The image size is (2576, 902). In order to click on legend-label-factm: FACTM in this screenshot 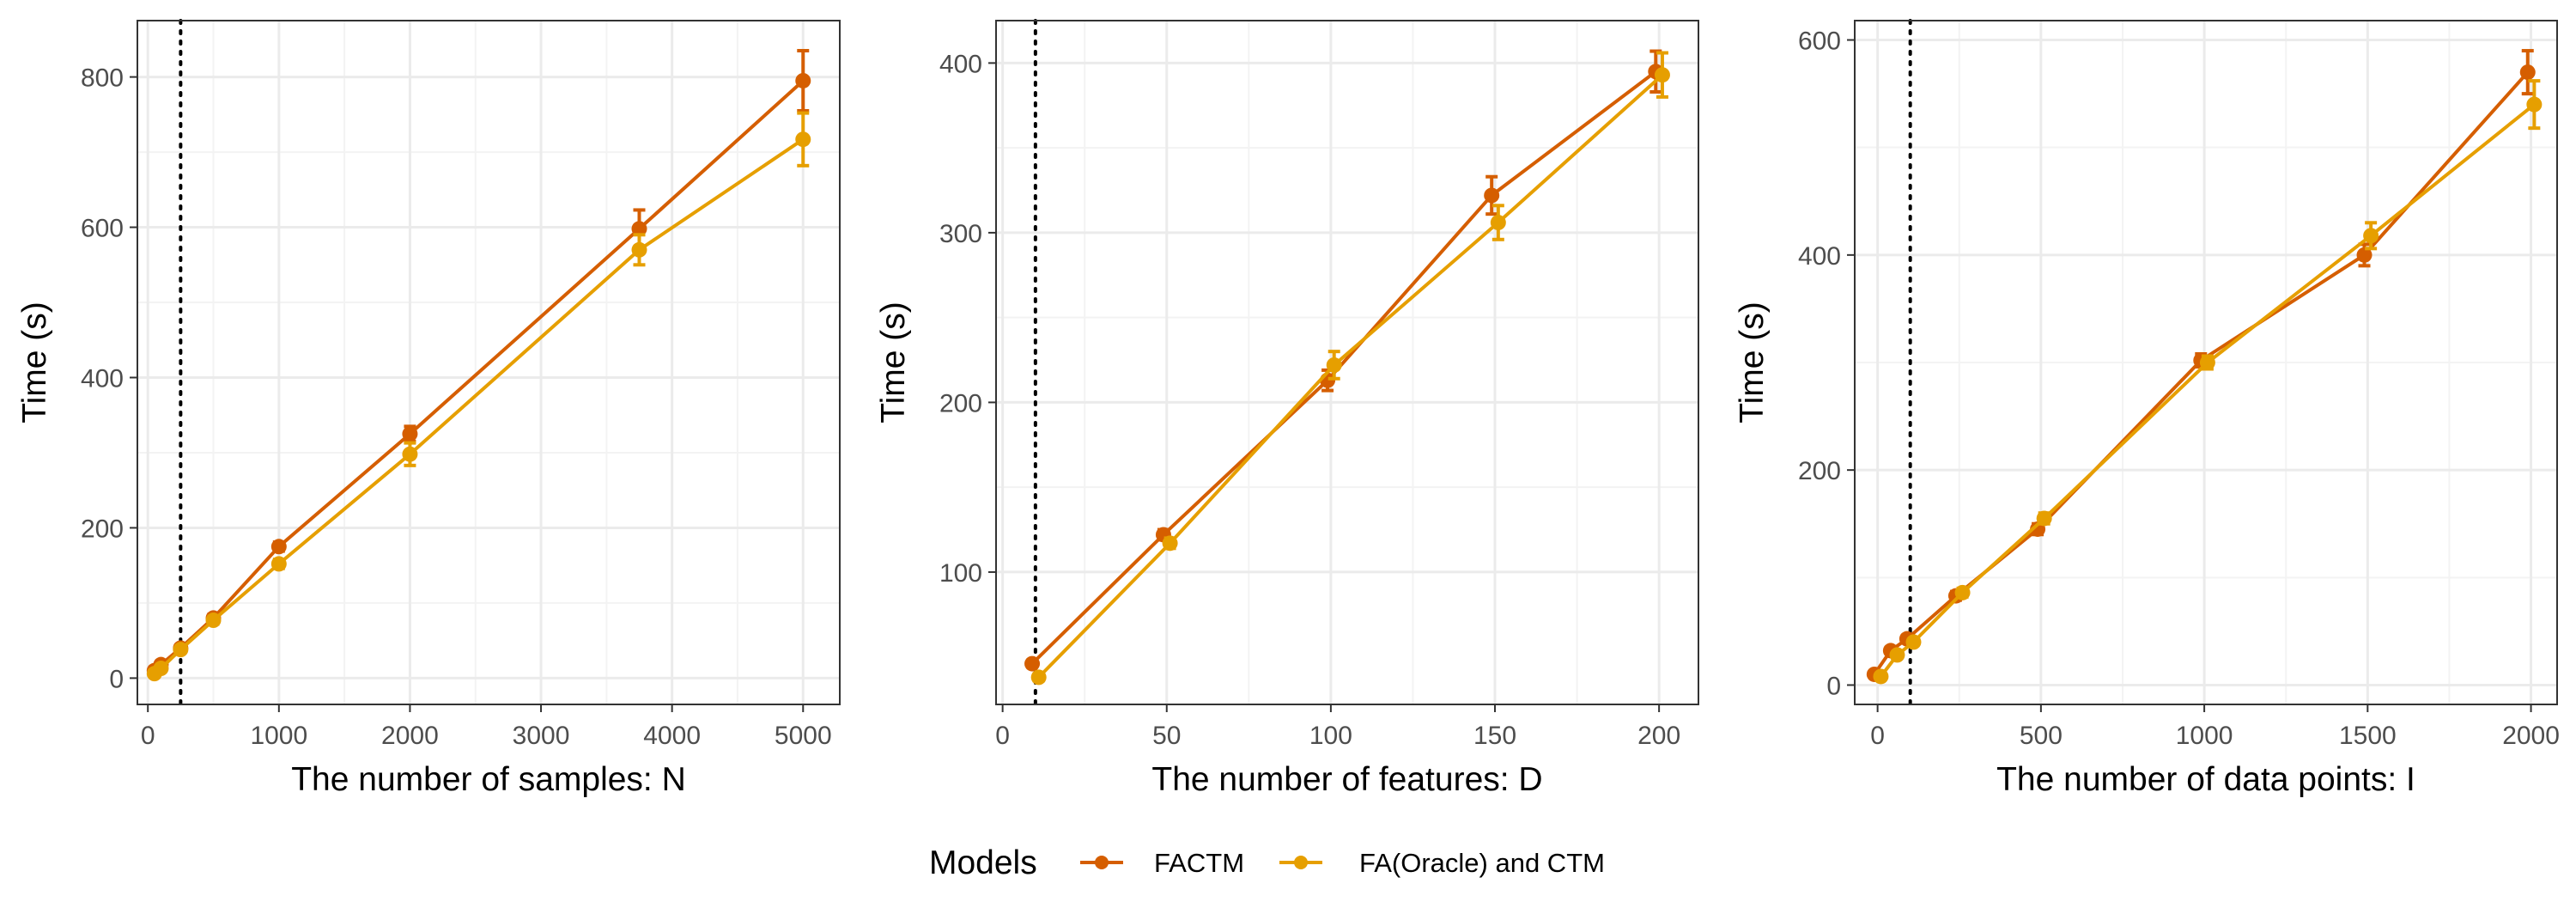, I will do `click(1199, 863)`.